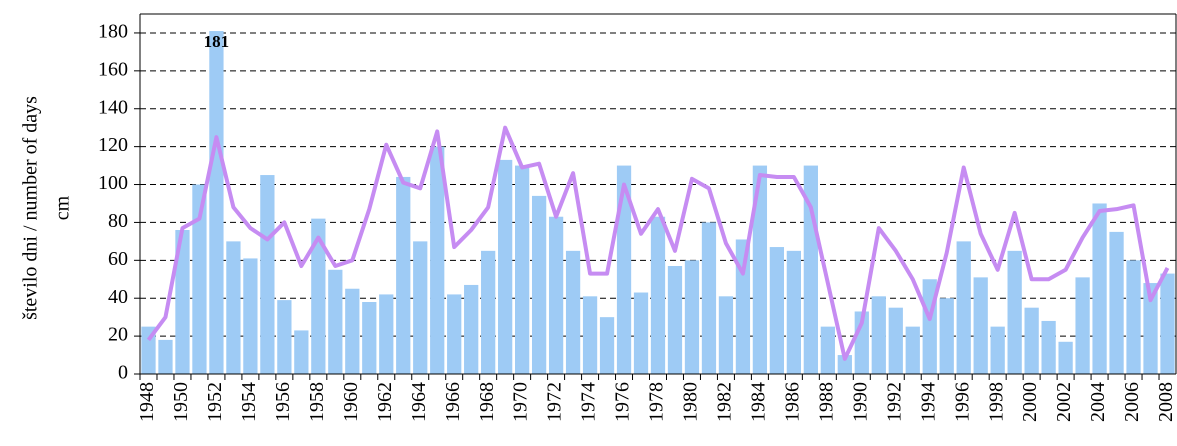 The image size is (1177, 446). What do you see at coordinates (118, 335) in the screenshot?
I see `y-tick-label: 20` at bounding box center [118, 335].